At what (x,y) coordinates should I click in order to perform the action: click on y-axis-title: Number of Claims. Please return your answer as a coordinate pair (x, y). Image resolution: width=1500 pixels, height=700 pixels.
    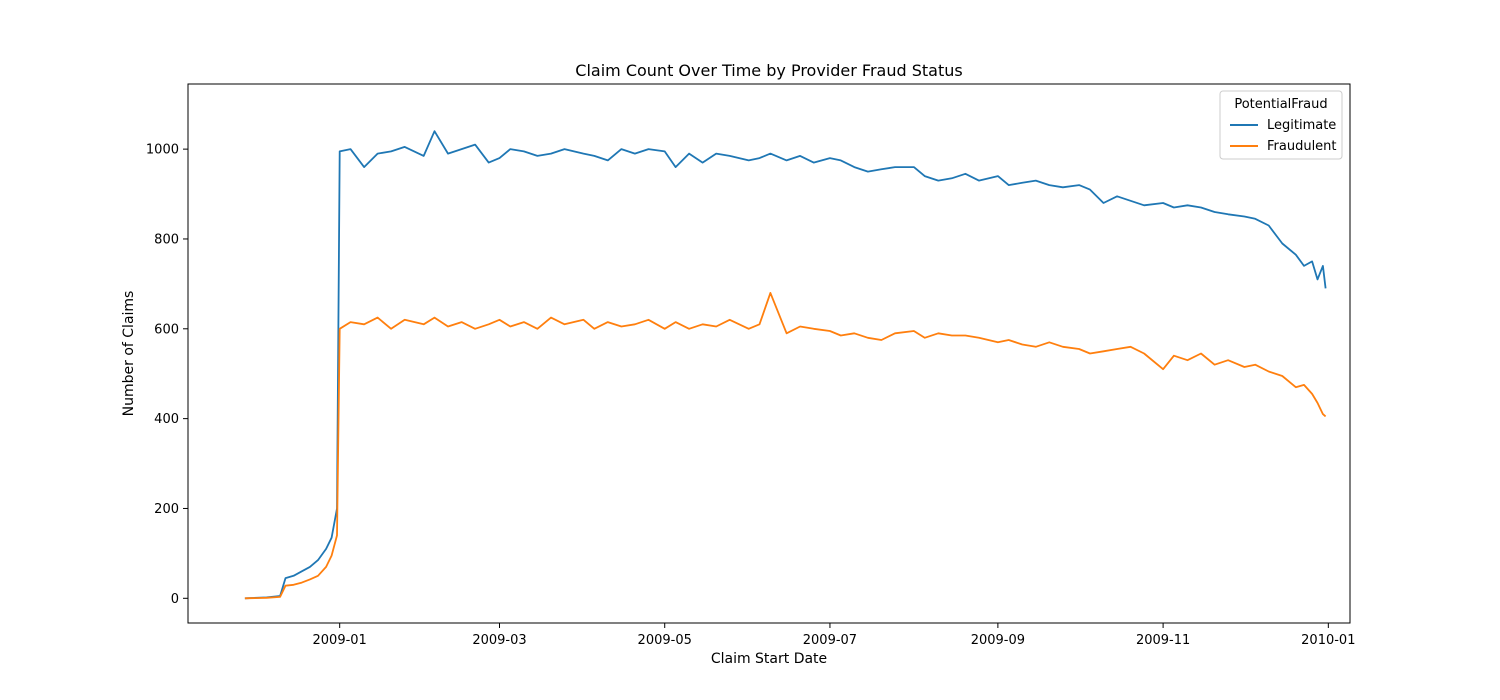
    Looking at the image, I should click on (129, 354).